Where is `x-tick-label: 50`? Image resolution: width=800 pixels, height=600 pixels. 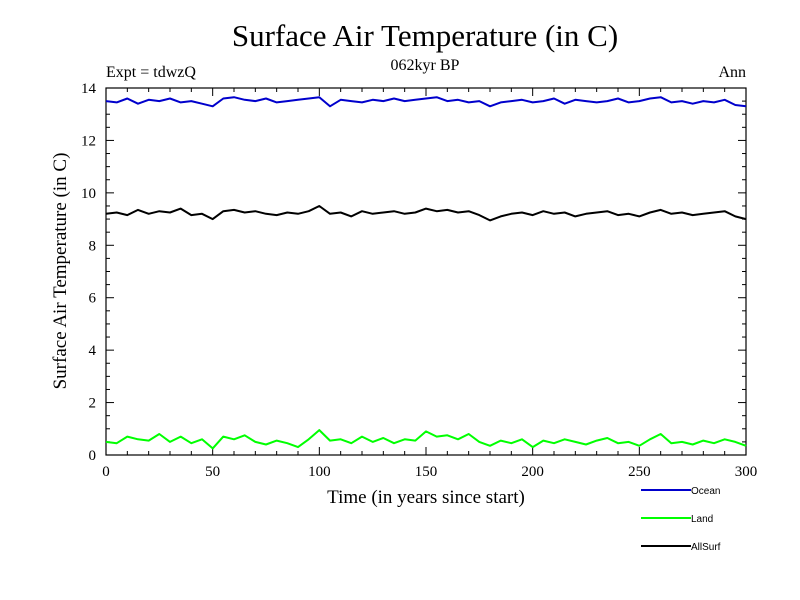 x-tick-label: 50 is located at coordinates (212, 472).